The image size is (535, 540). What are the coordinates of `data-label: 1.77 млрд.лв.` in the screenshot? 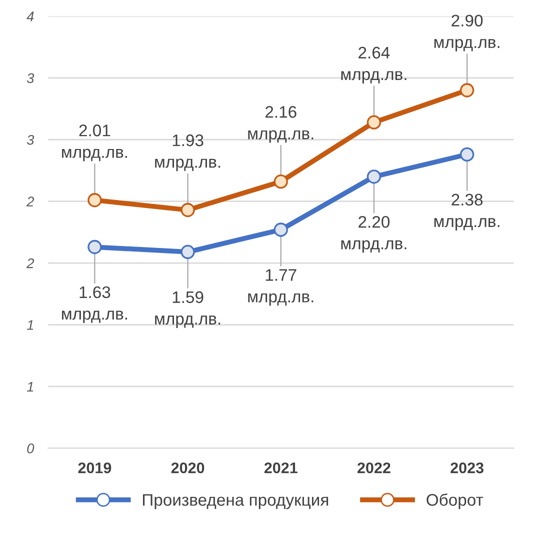 It's located at (281, 287).